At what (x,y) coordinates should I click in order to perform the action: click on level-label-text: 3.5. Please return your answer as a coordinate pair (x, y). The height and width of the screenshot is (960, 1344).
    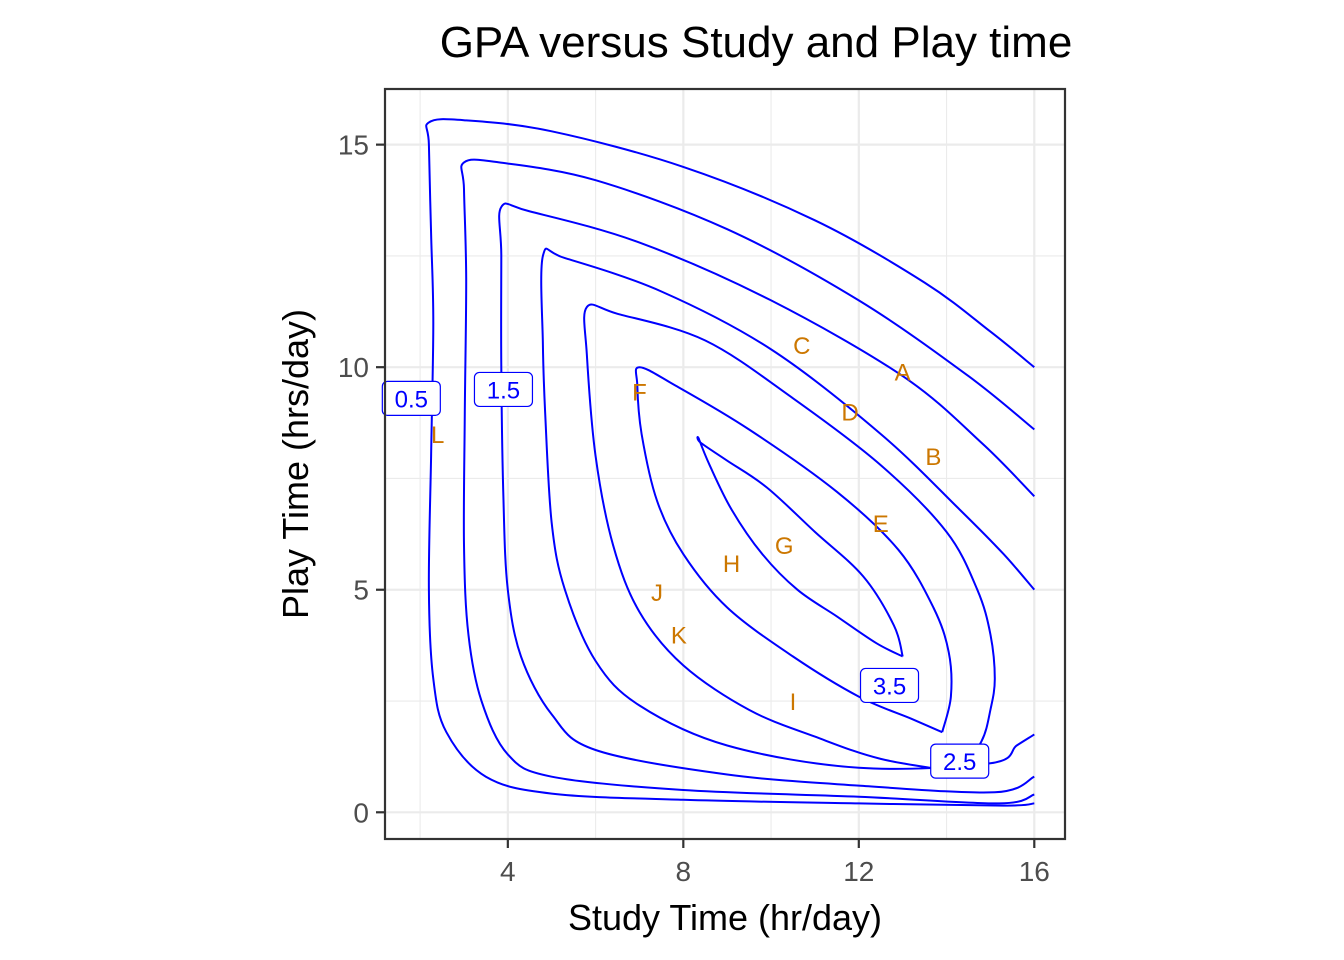
    Looking at the image, I should click on (889, 686).